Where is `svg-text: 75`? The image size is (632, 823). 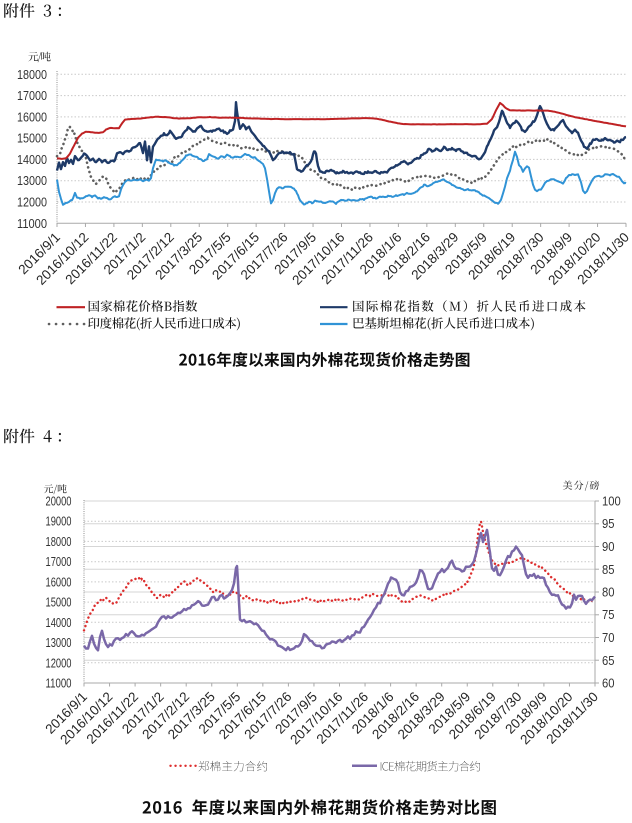
svg-text: 75 is located at coordinates (608, 614).